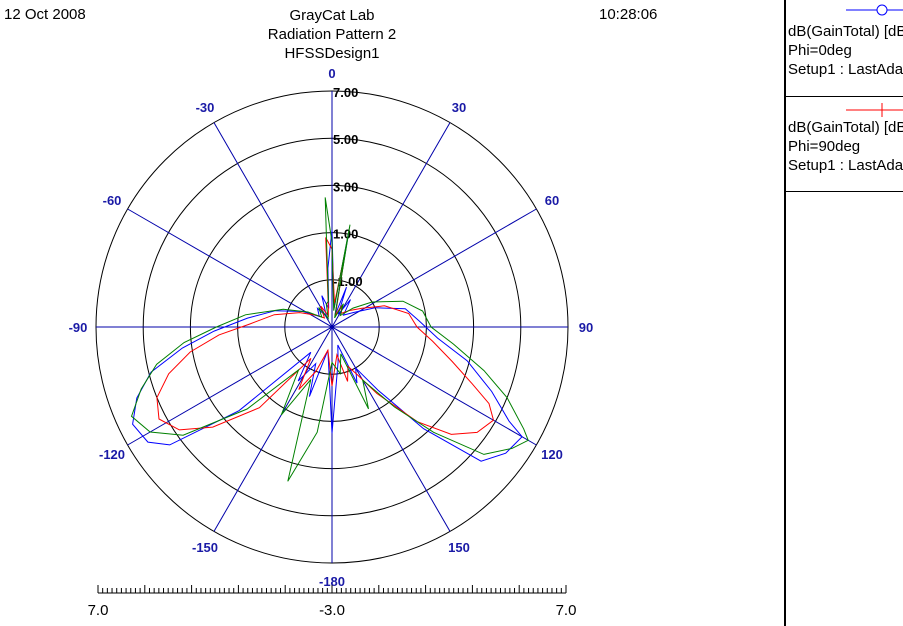  I want to click on angle-label: 120, so click(552, 454).